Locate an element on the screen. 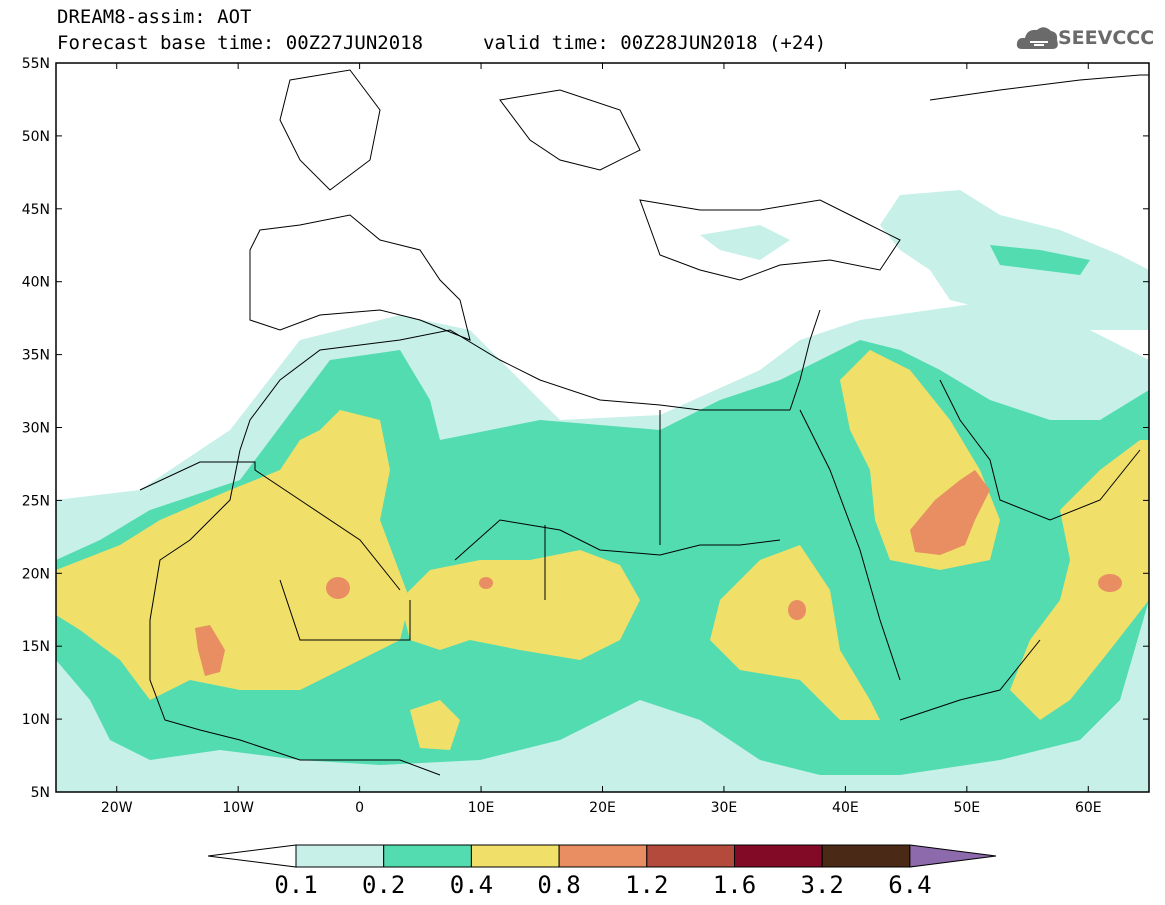 Image resolution: width=1165 pixels, height=905 pixels. lon-tick-label: 10E is located at coordinates (481, 808).